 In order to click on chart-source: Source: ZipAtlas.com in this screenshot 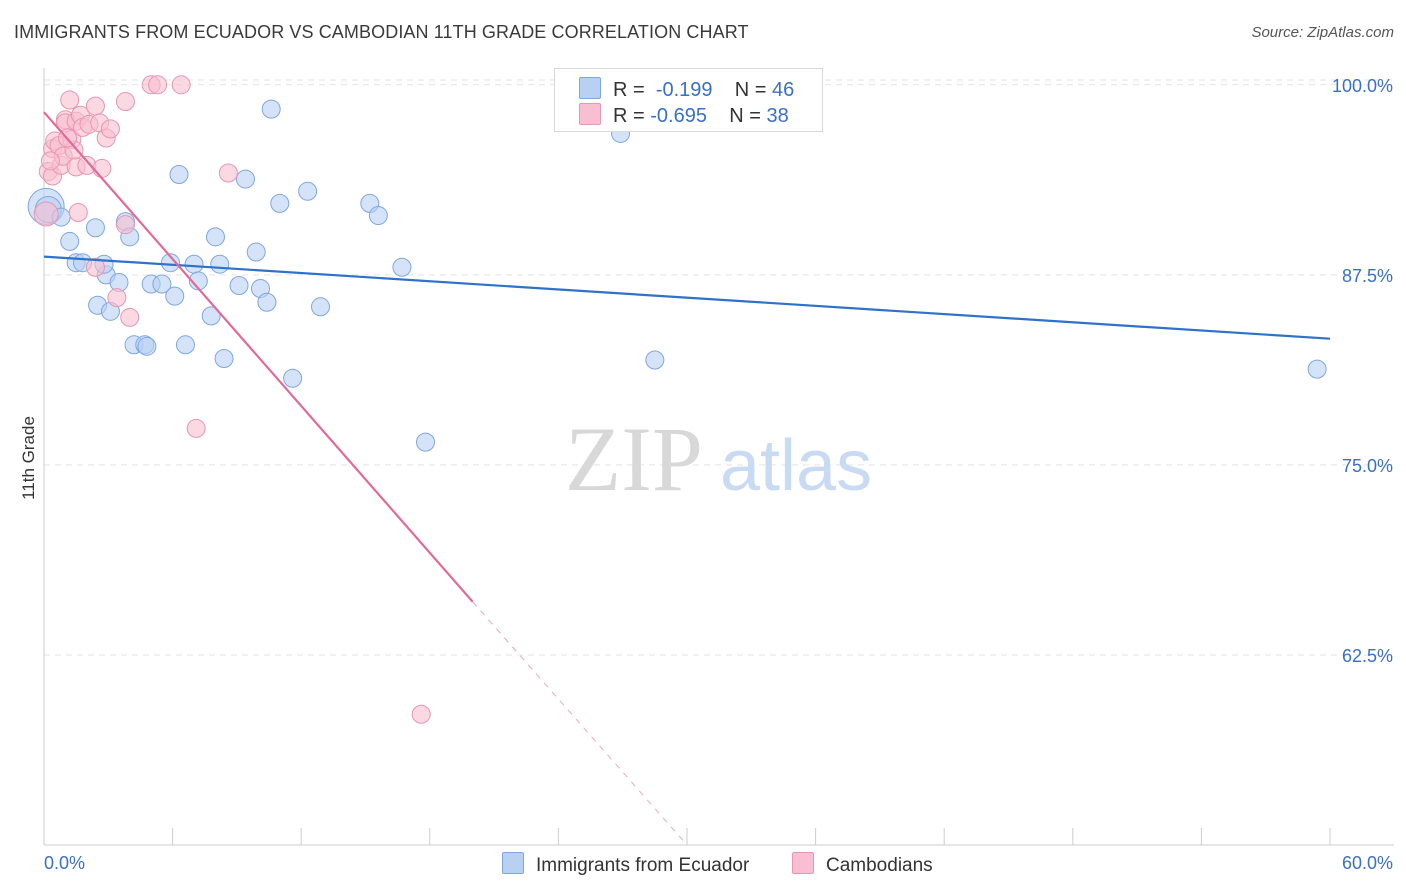, I will do `click(1322, 32)`.